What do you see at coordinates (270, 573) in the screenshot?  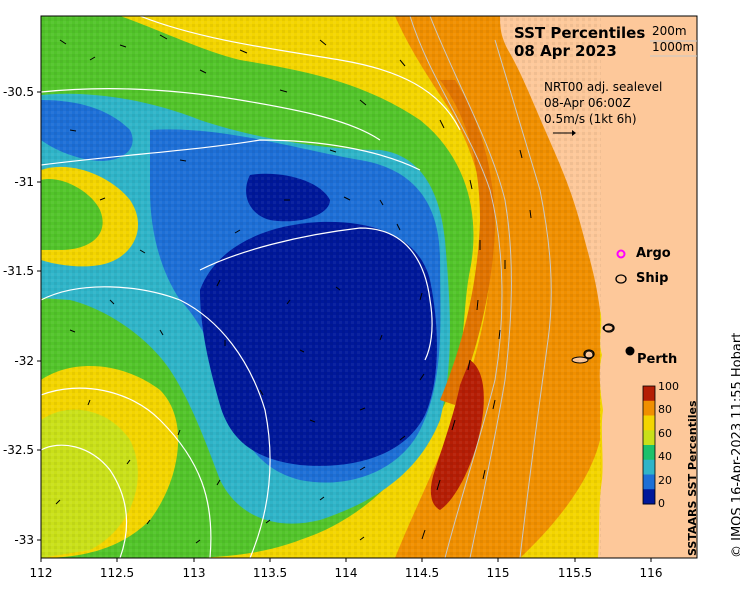 I see `x-tick-label: 113.5` at bounding box center [270, 573].